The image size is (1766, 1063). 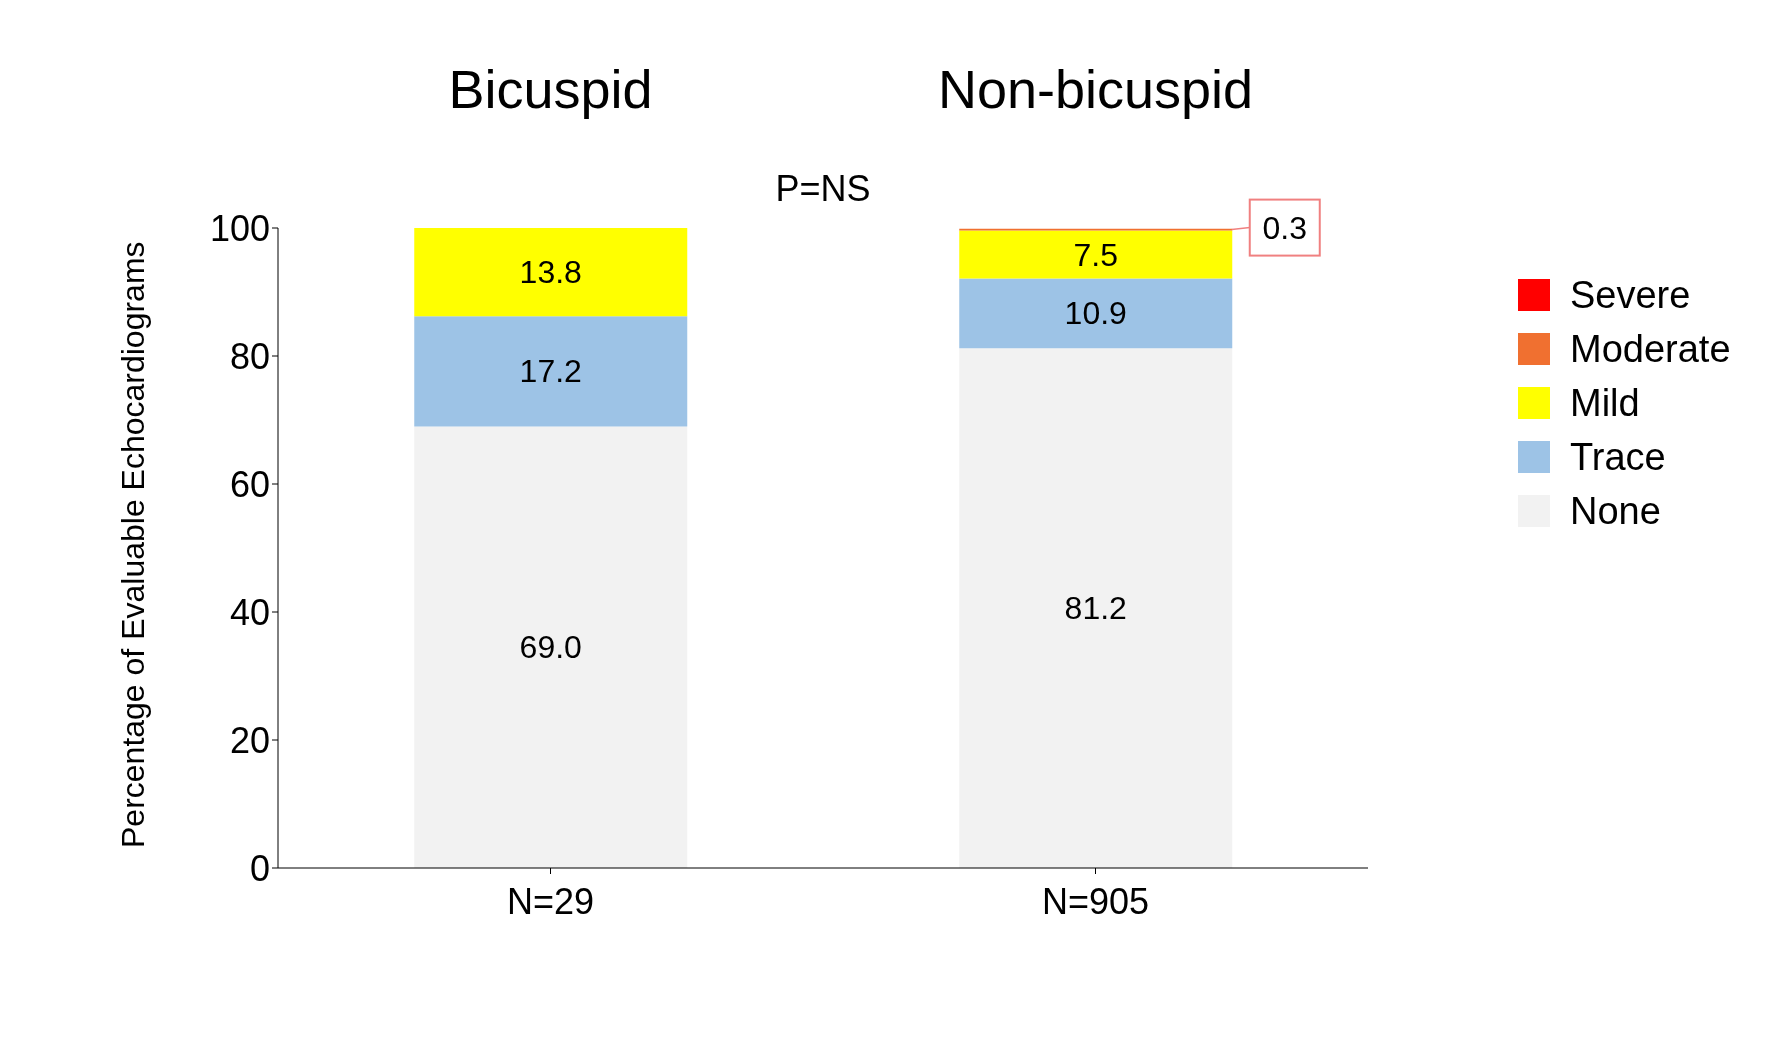 What do you see at coordinates (1615, 511) in the screenshot?
I see `legend-label: None` at bounding box center [1615, 511].